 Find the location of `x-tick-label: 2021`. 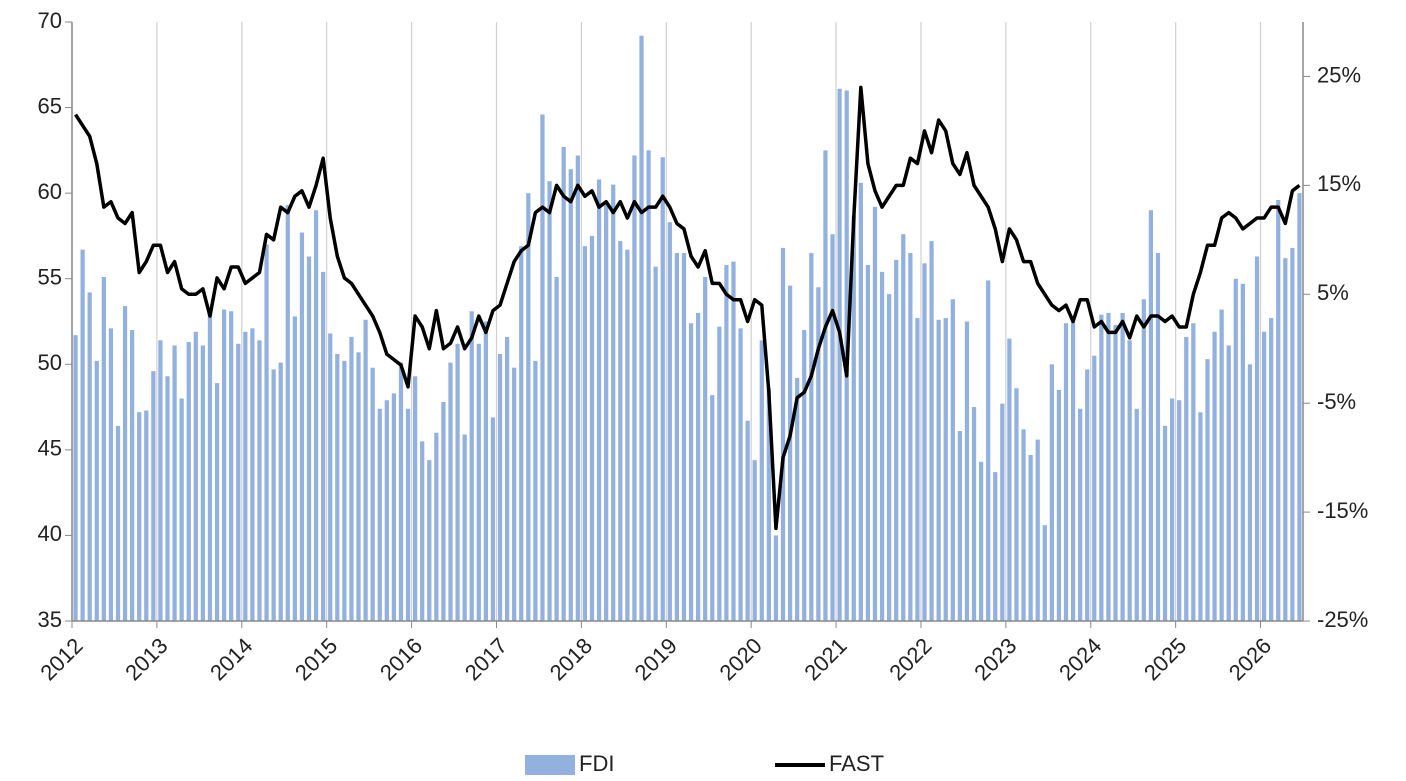

x-tick-label: 2021 is located at coordinates (825, 659).